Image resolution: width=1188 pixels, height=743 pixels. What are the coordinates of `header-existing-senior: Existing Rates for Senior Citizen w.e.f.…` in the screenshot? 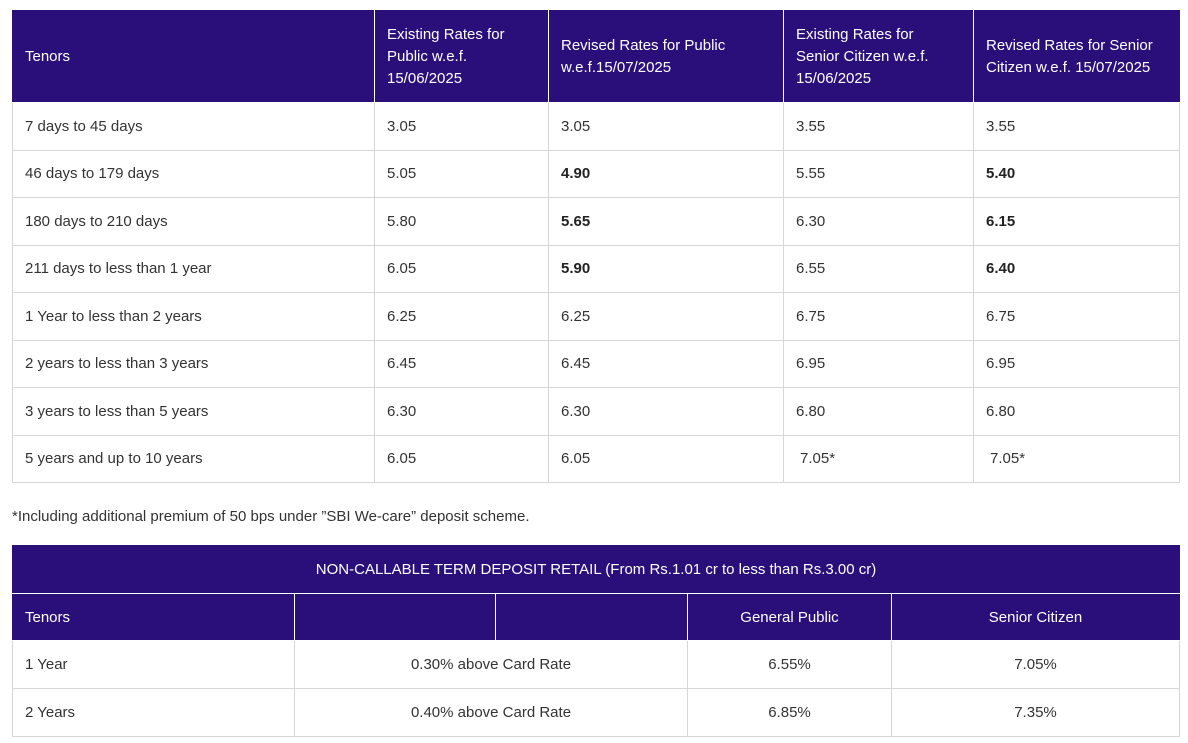 It's located at (878, 56).